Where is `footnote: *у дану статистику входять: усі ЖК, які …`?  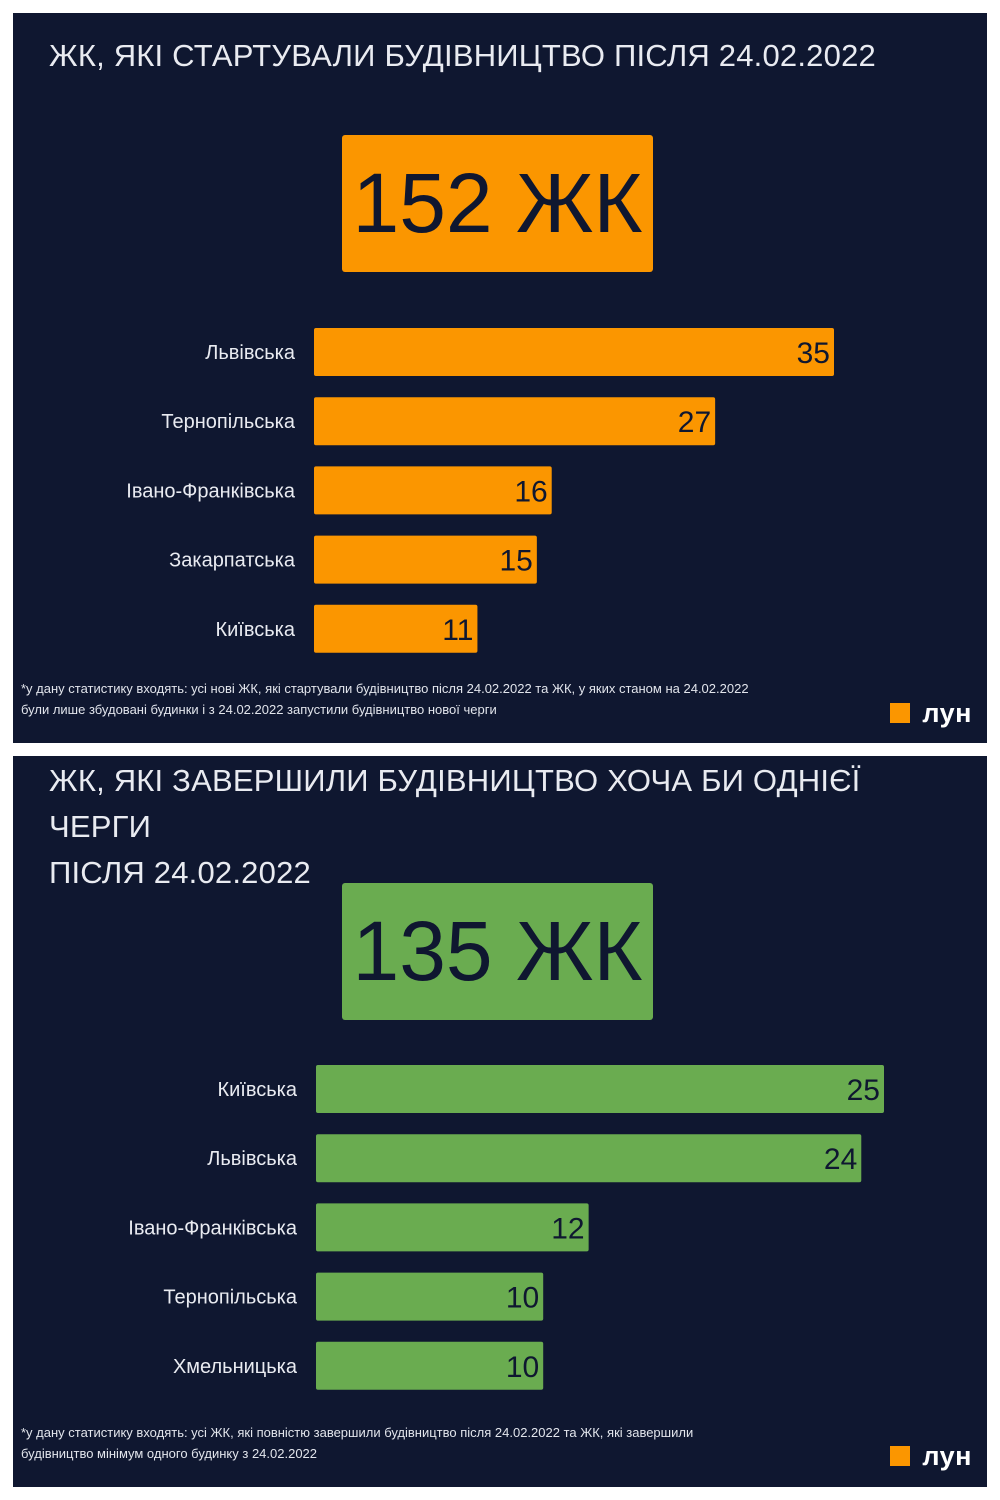 footnote: *у дану статистику входять: усі ЖК, які … is located at coordinates (451, 1443).